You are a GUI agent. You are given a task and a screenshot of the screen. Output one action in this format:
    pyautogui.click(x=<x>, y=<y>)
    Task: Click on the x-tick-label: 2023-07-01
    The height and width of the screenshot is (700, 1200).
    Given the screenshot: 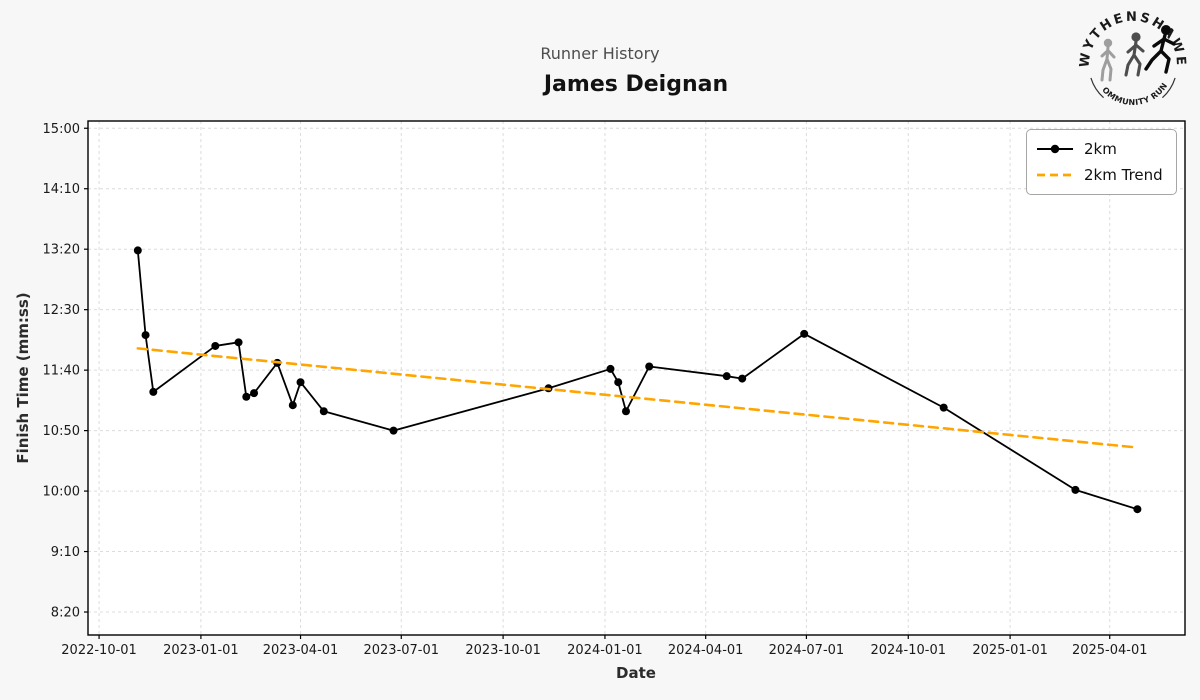 What is the action you would take?
    pyautogui.click(x=401, y=650)
    